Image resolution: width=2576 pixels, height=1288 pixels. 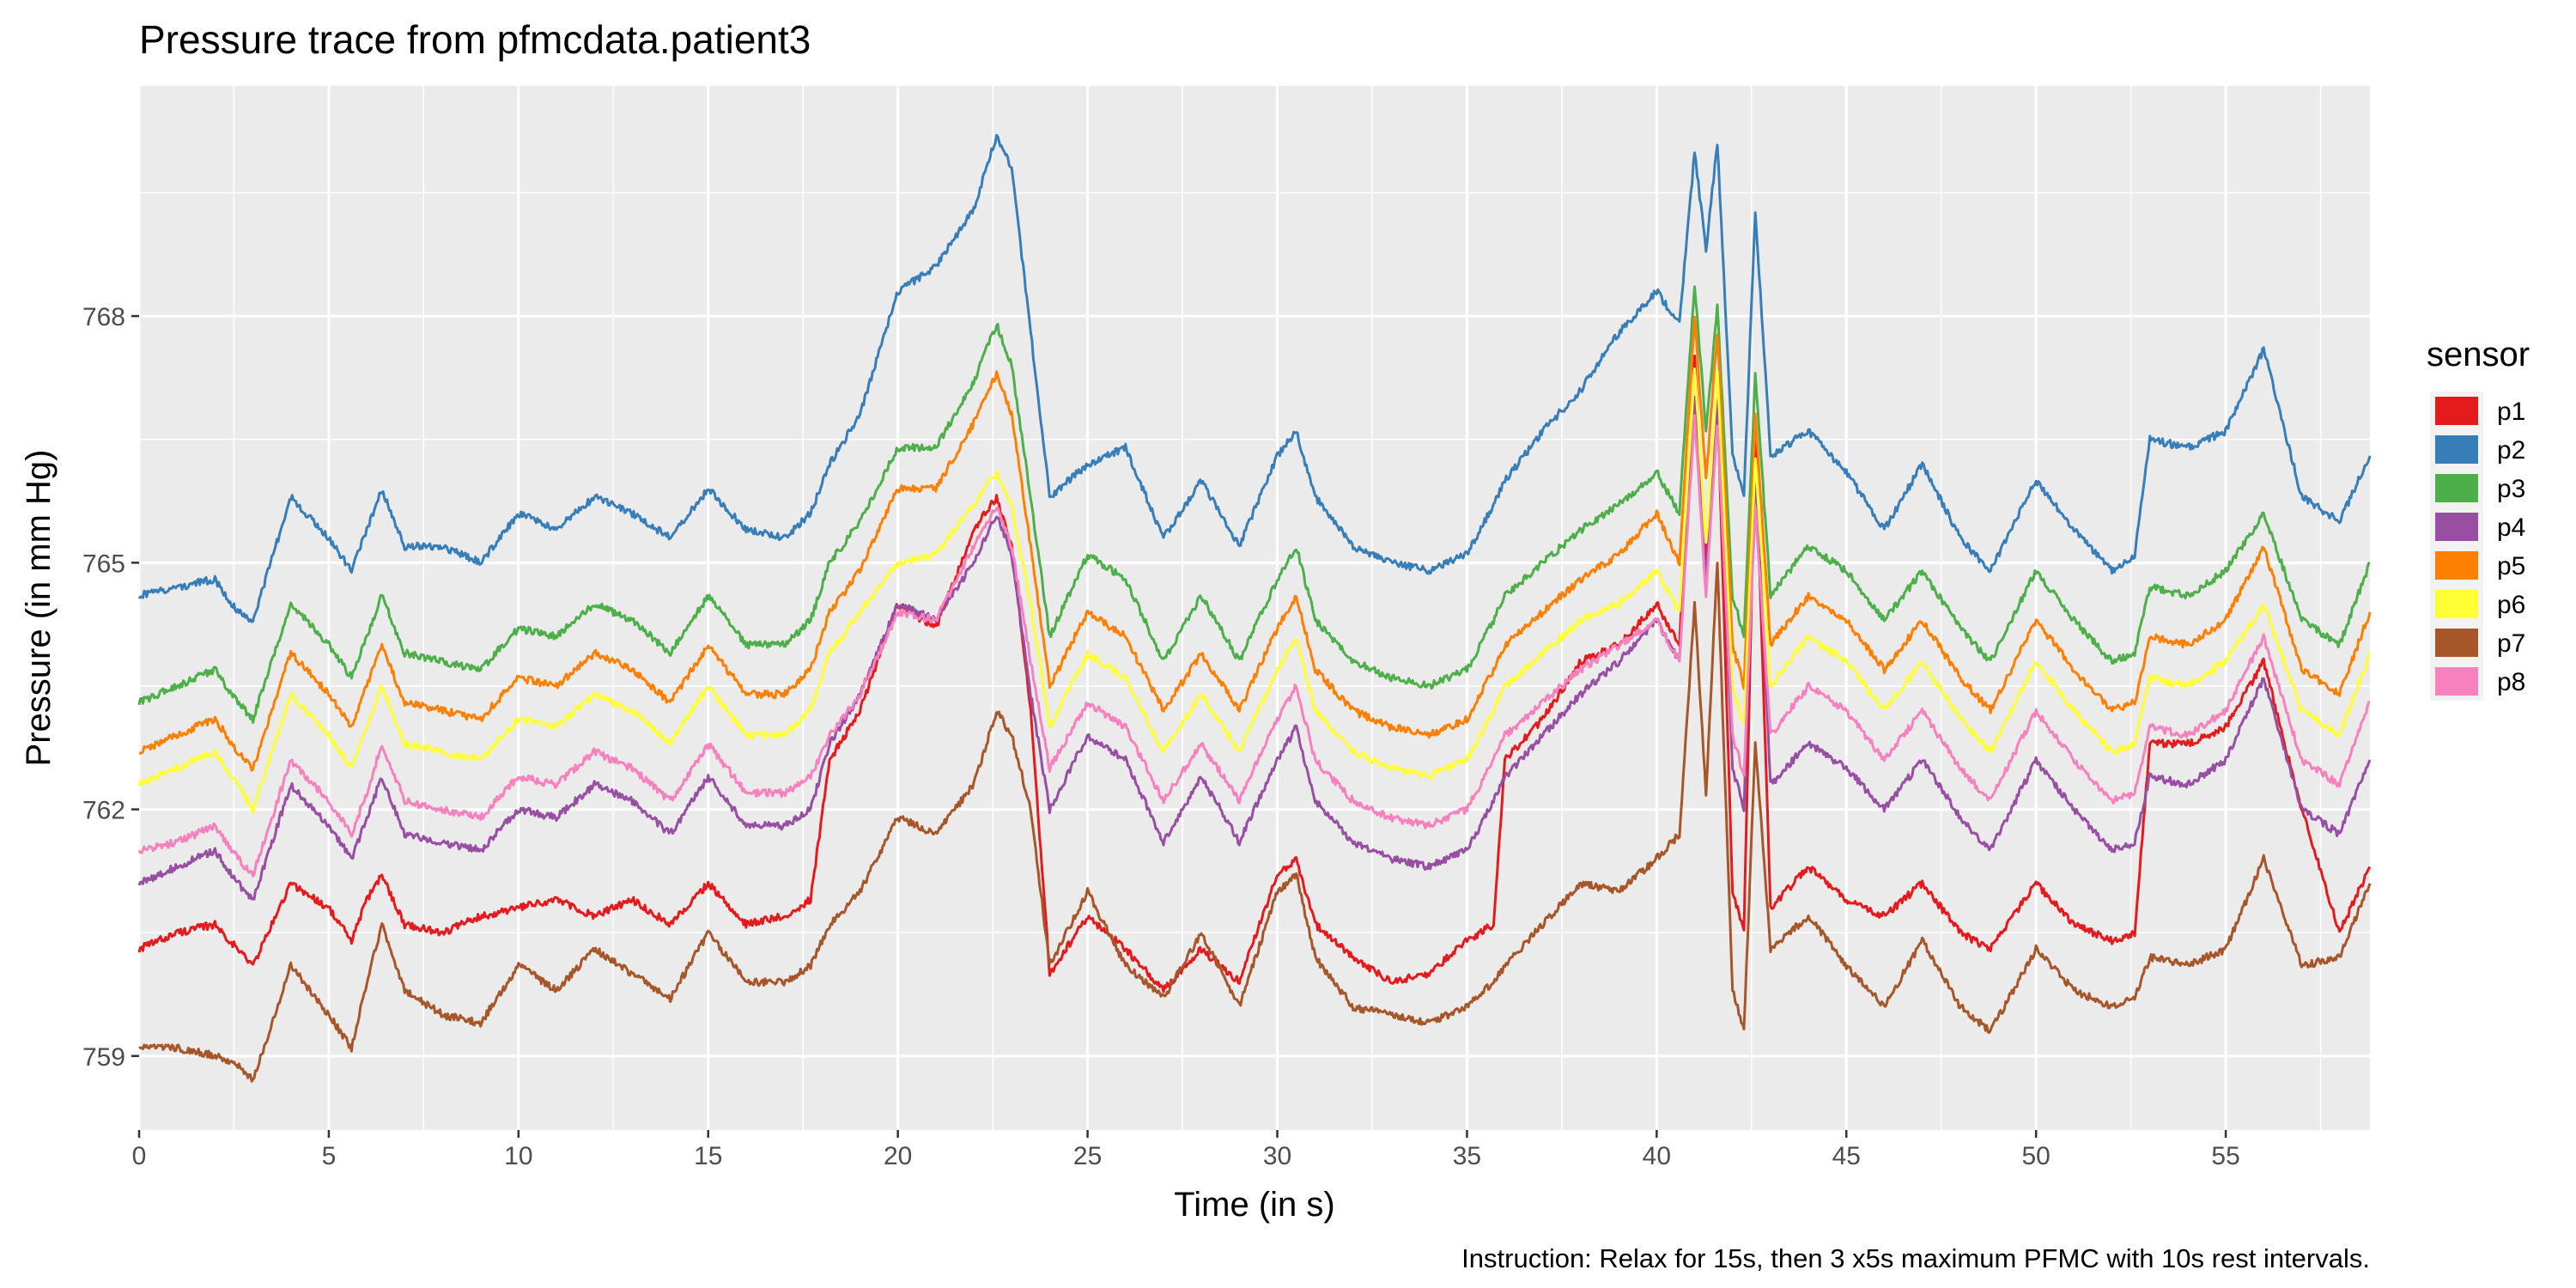 What do you see at coordinates (104, 811) in the screenshot?
I see `y-tick-label: 762` at bounding box center [104, 811].